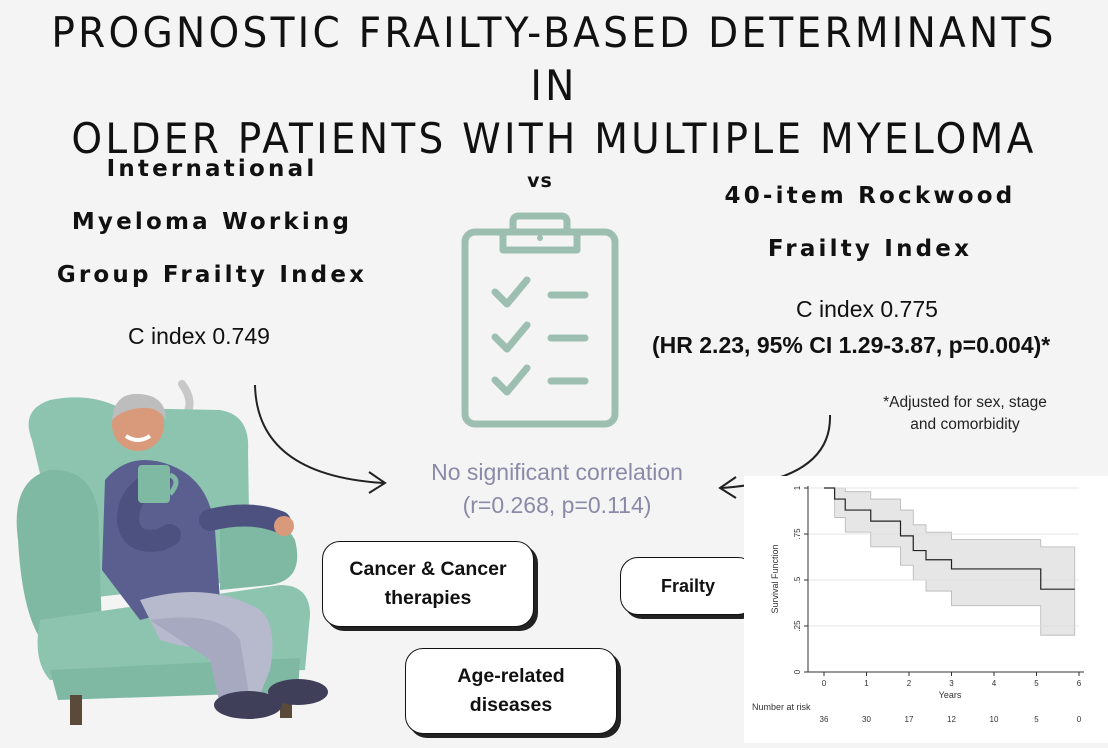 The width and height of the screenshot is (1108, 748). What do you see at coordinates (212, 275) in the screenshot?
I see `imwg-heading-line-3: Group Frailty Index` at bounding box center [212, 275].